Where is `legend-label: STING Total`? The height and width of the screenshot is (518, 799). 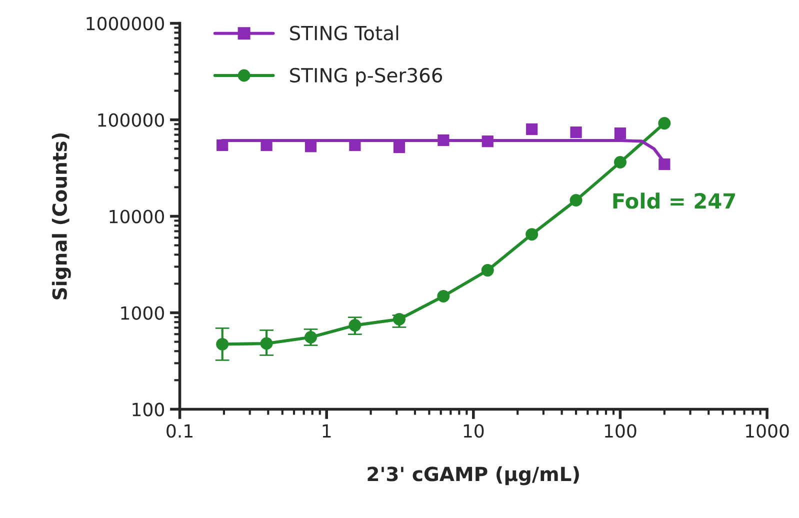
legend-label: STING Total is located at coordinates (344, 32).